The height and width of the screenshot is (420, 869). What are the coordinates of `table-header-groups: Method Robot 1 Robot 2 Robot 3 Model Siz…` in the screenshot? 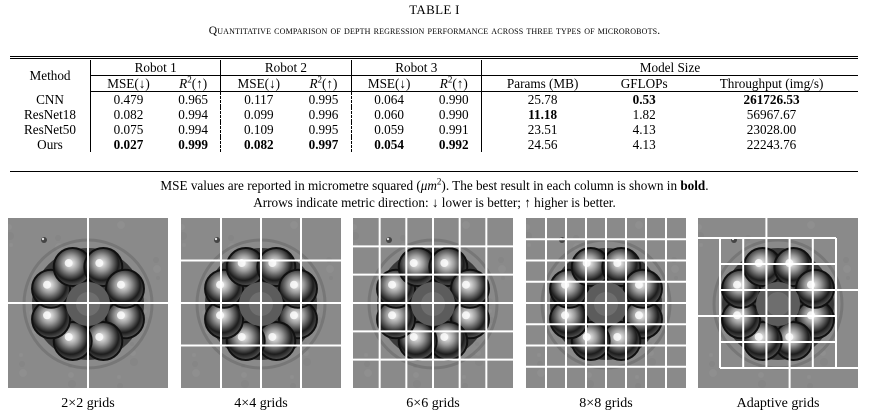 It's located at (434, 71).